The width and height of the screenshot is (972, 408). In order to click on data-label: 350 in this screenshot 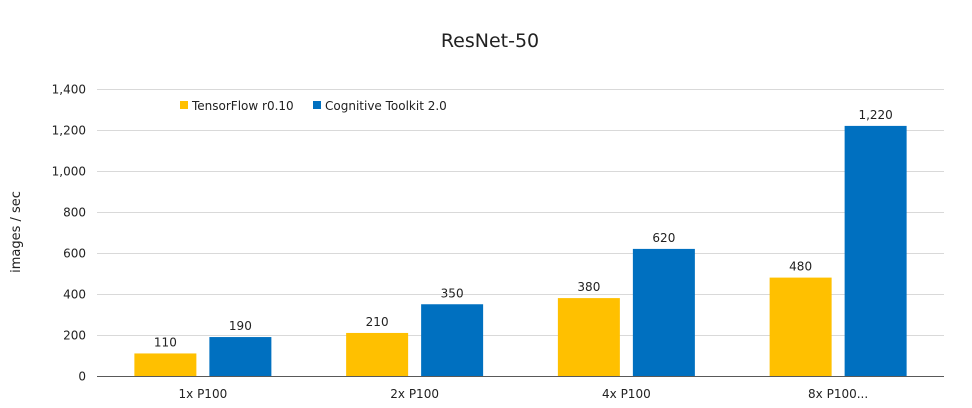, I will do `click(452, 293)`.